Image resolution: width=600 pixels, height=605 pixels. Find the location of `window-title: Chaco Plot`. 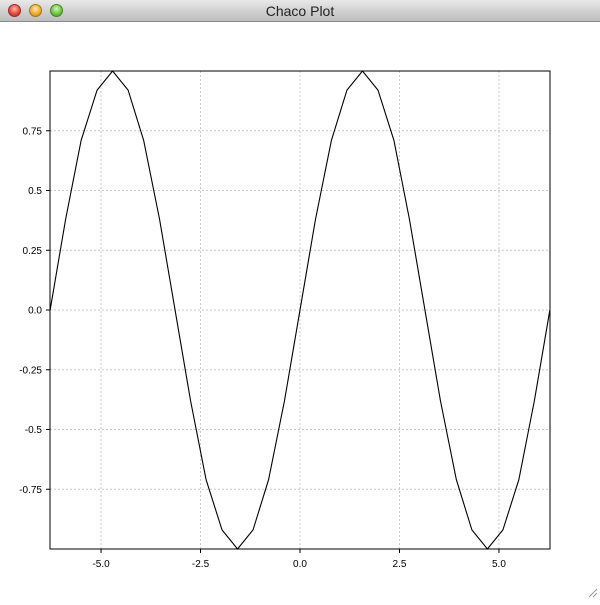

window-title: Chaco Plot is located at coordinates (300, 11).